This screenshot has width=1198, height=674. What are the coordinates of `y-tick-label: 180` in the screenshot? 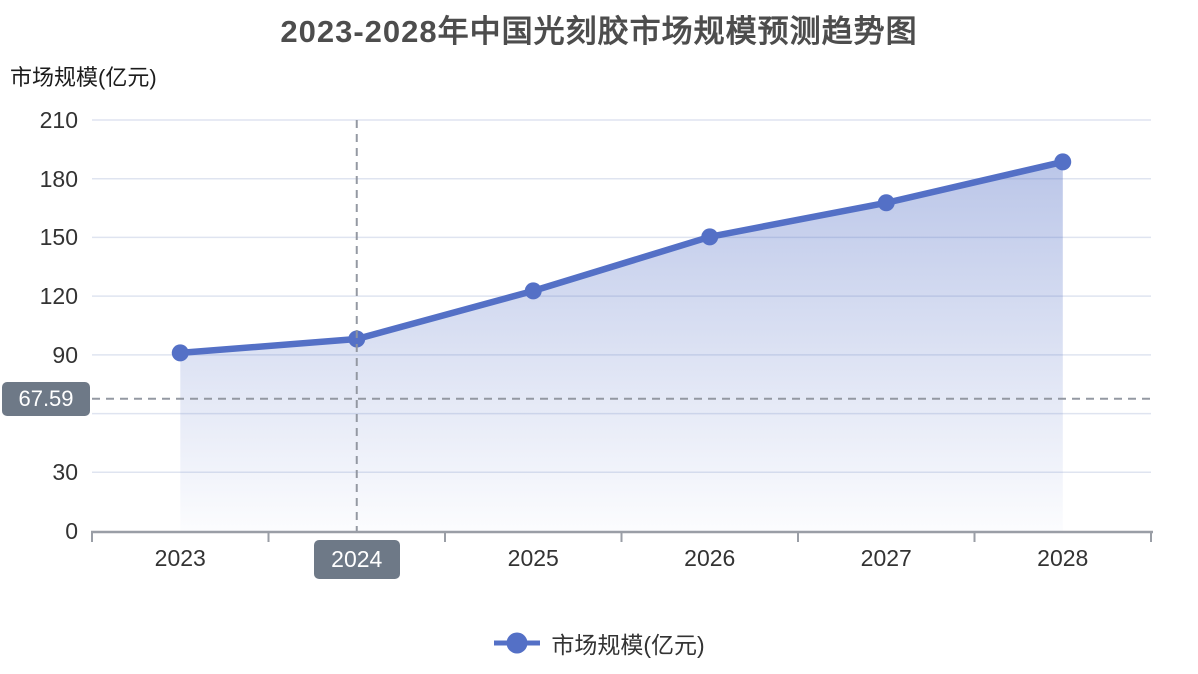 It's located at (58, 178).